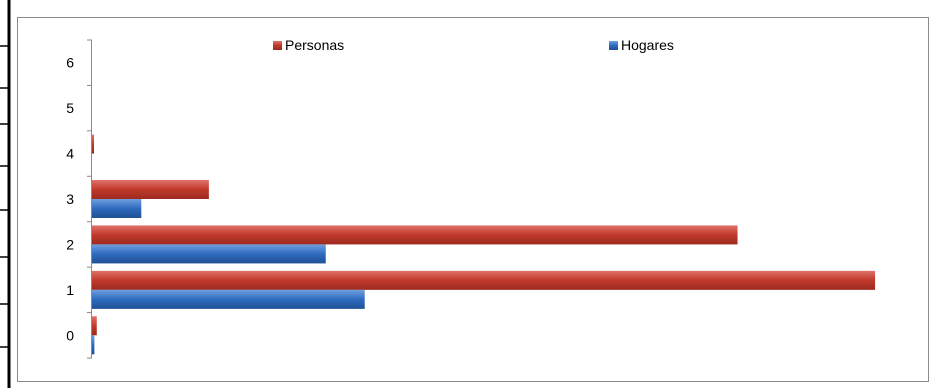  I want to click on y-tick-label-3: 3, so click(70, 199).